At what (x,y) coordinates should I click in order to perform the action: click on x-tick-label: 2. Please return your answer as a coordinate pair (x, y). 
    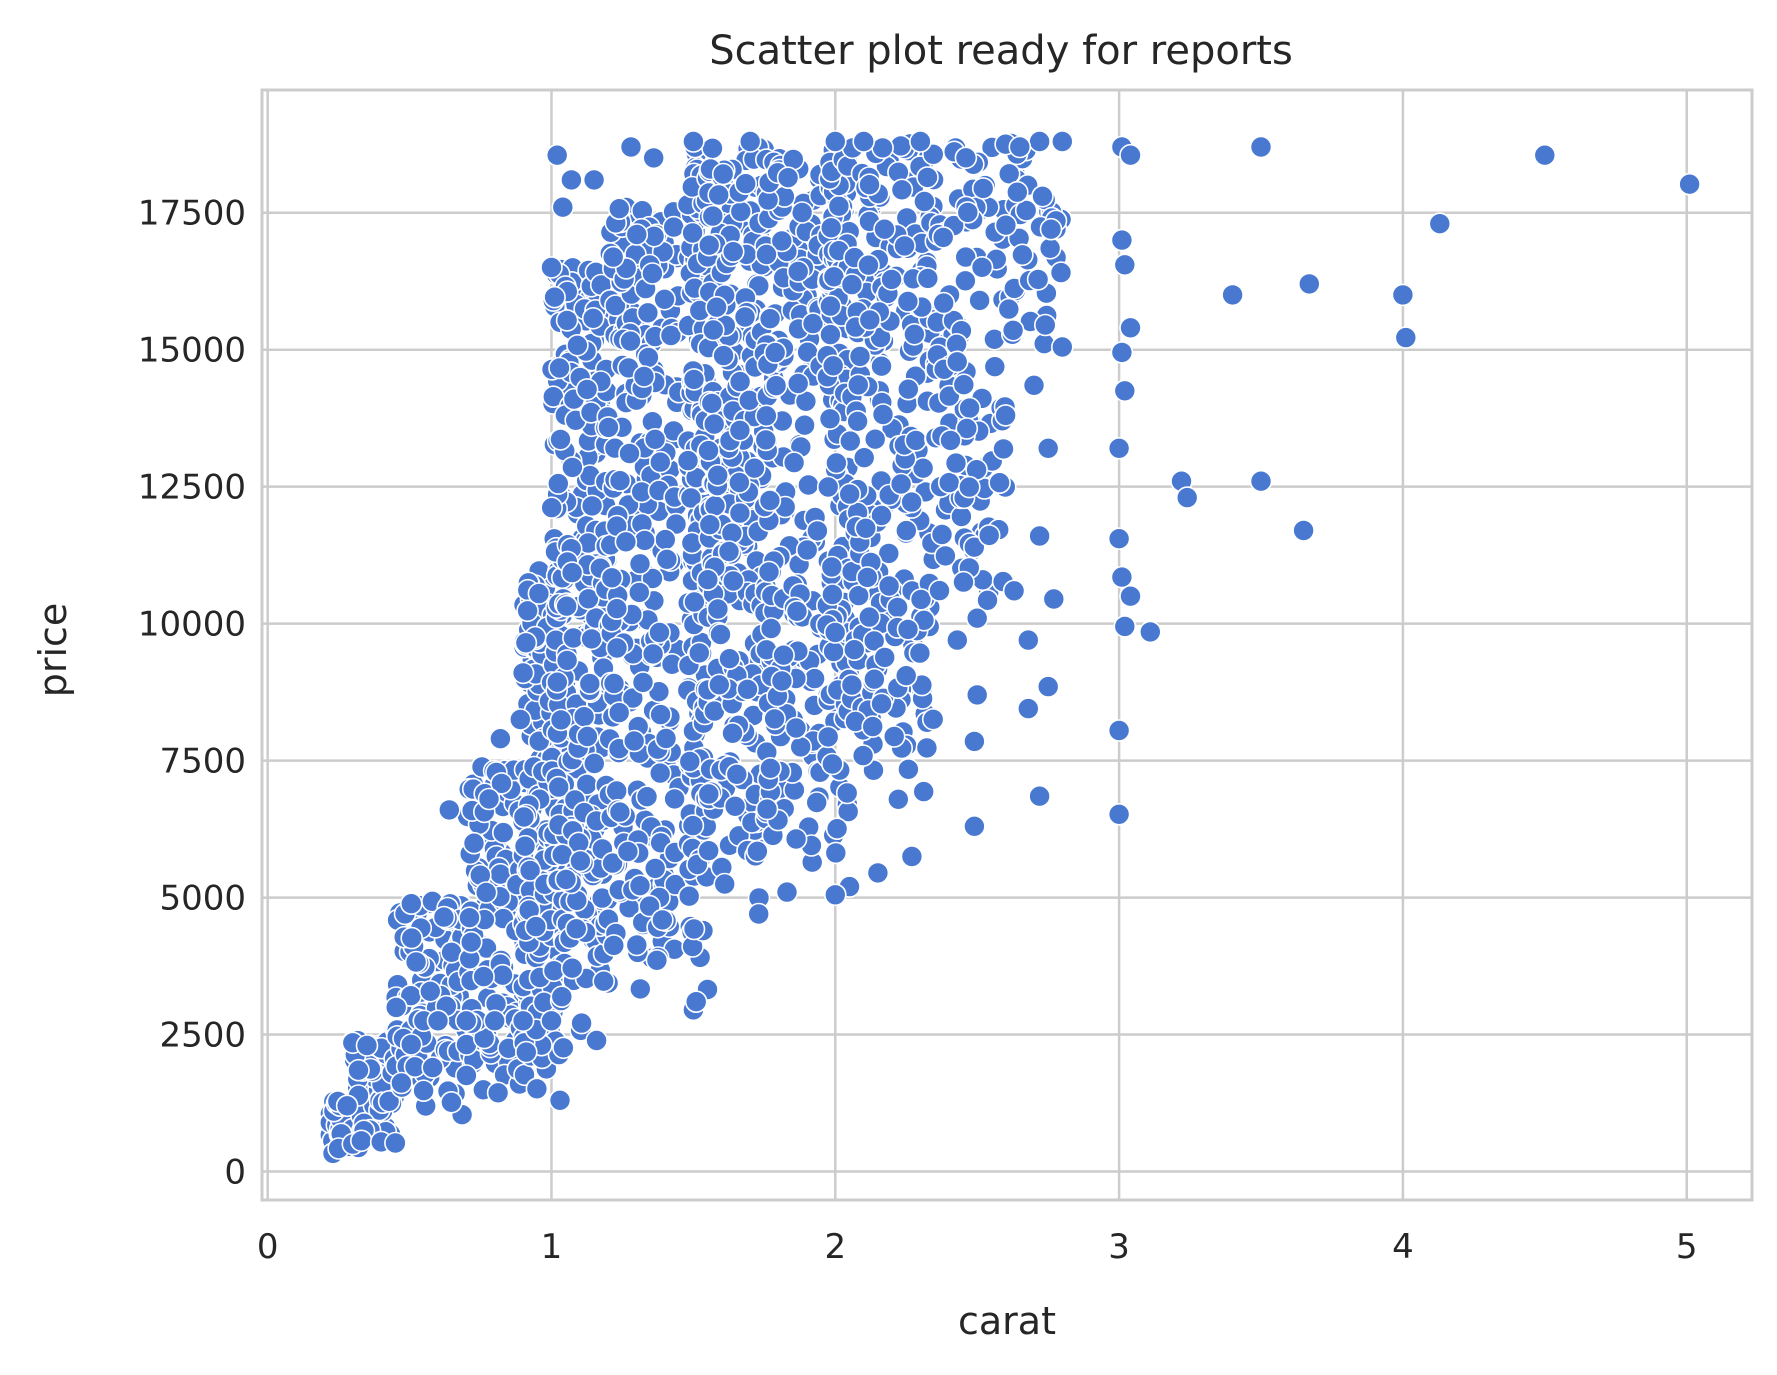
    Looking at the image, I should click on (835, 1247).